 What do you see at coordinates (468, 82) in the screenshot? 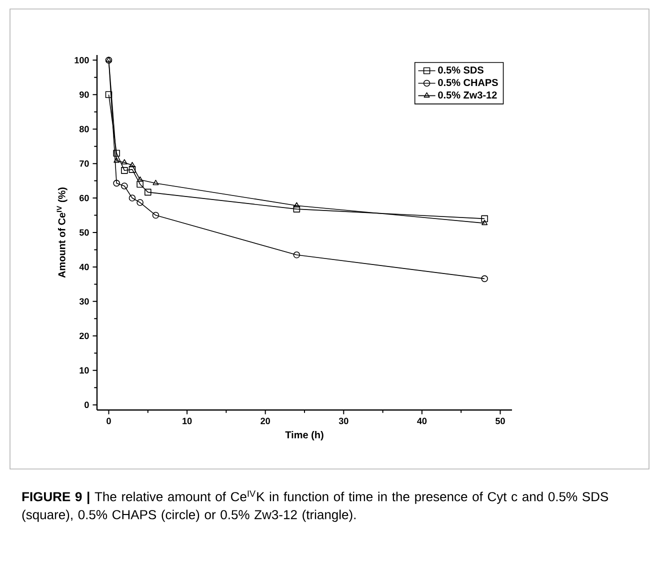
I see `legend-label: 0.5% CHAPS` at bounding box center [468, 82].